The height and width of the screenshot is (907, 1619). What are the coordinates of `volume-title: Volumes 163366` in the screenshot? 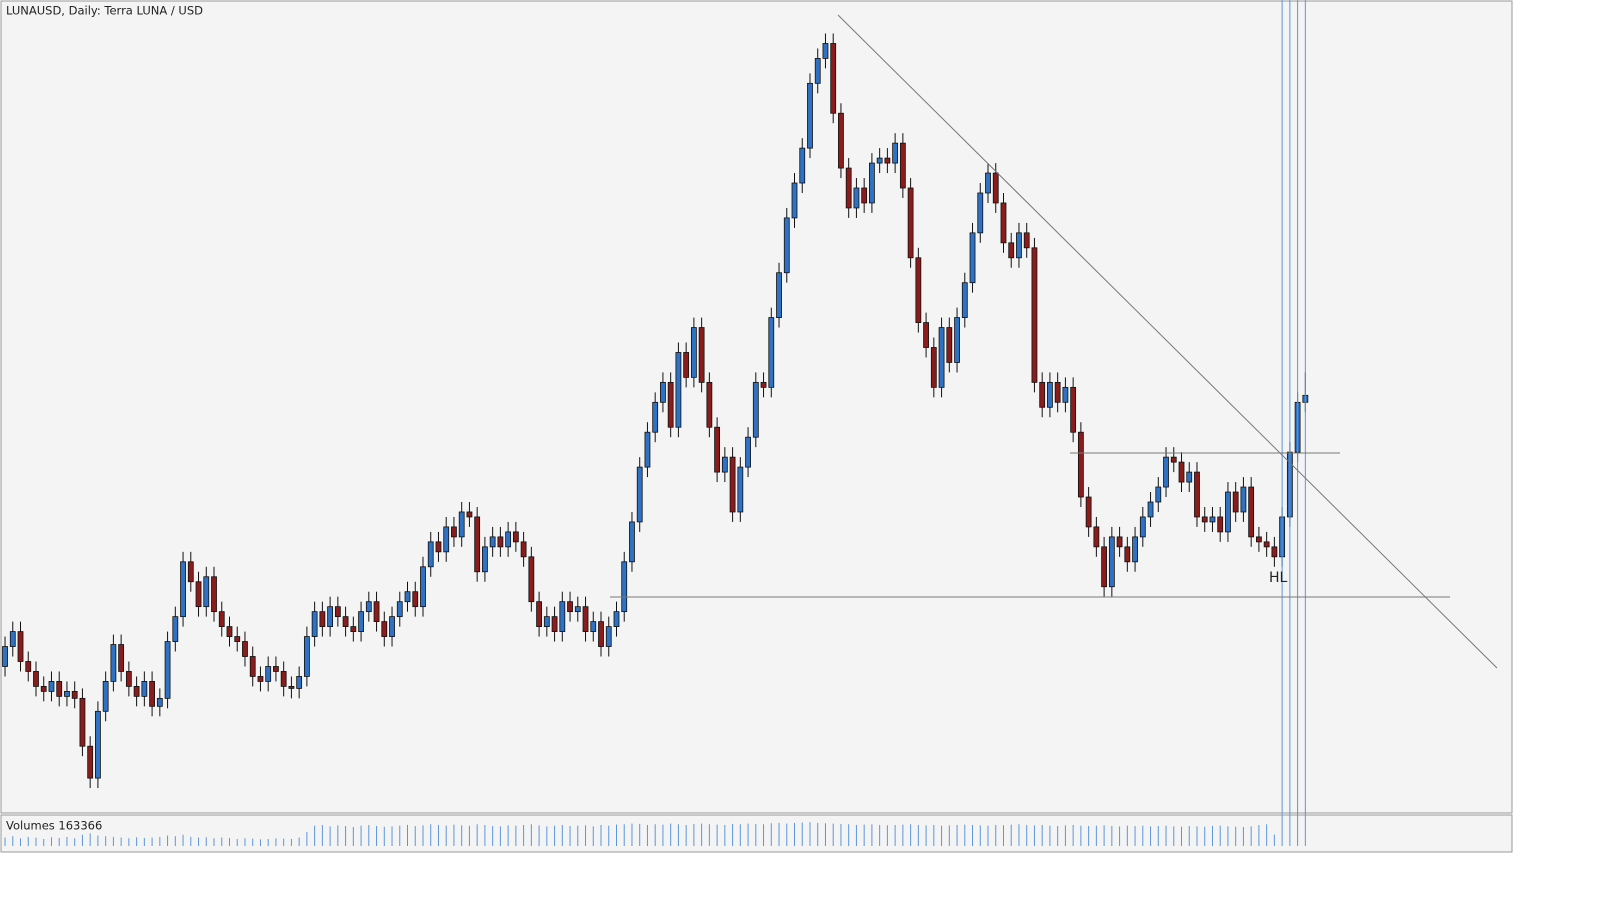 It's located at (54, 826).